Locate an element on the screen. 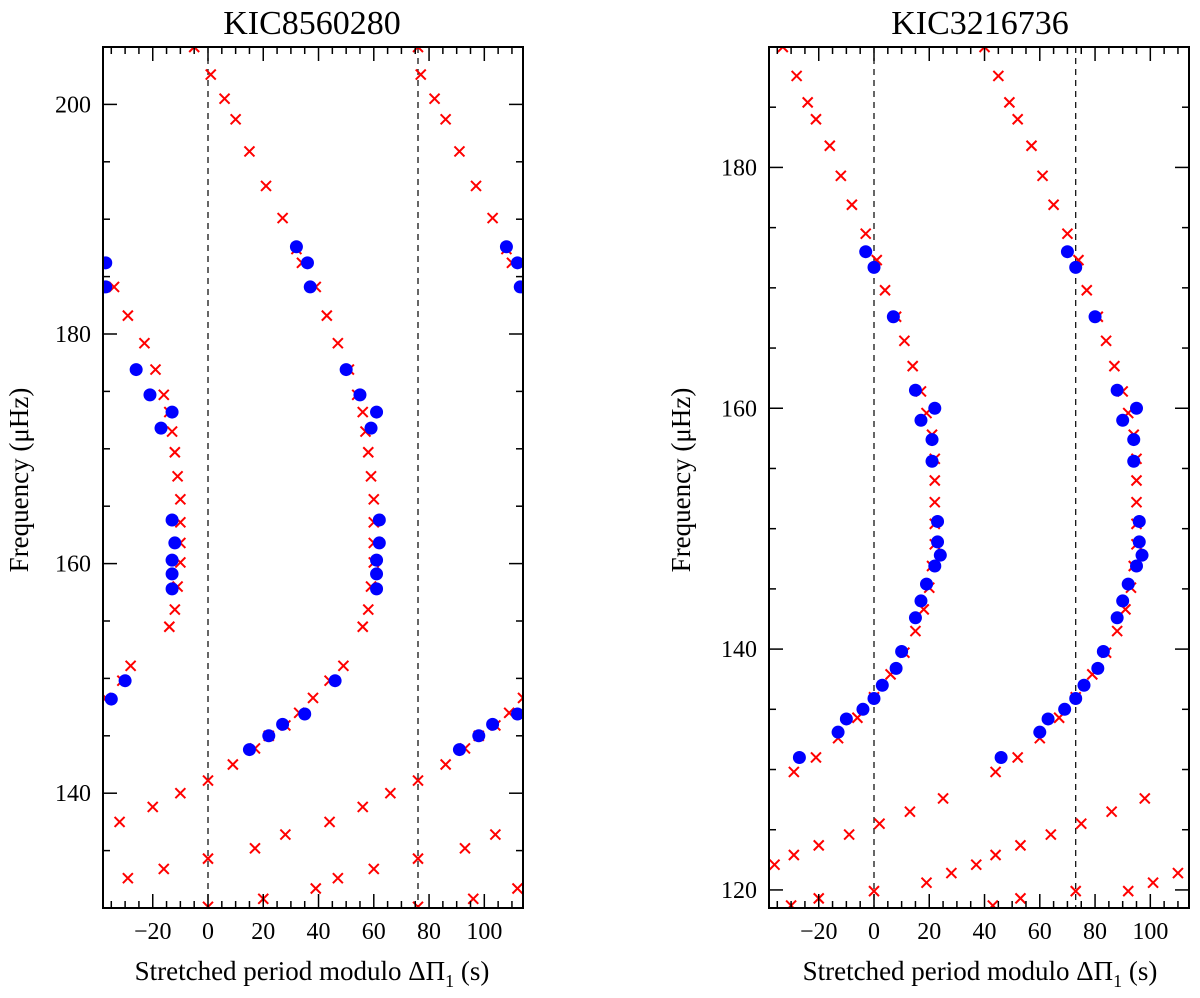 This screenshot has height=998, width=1200. y-tick-label: 180 is located at coordinates (739, 168).